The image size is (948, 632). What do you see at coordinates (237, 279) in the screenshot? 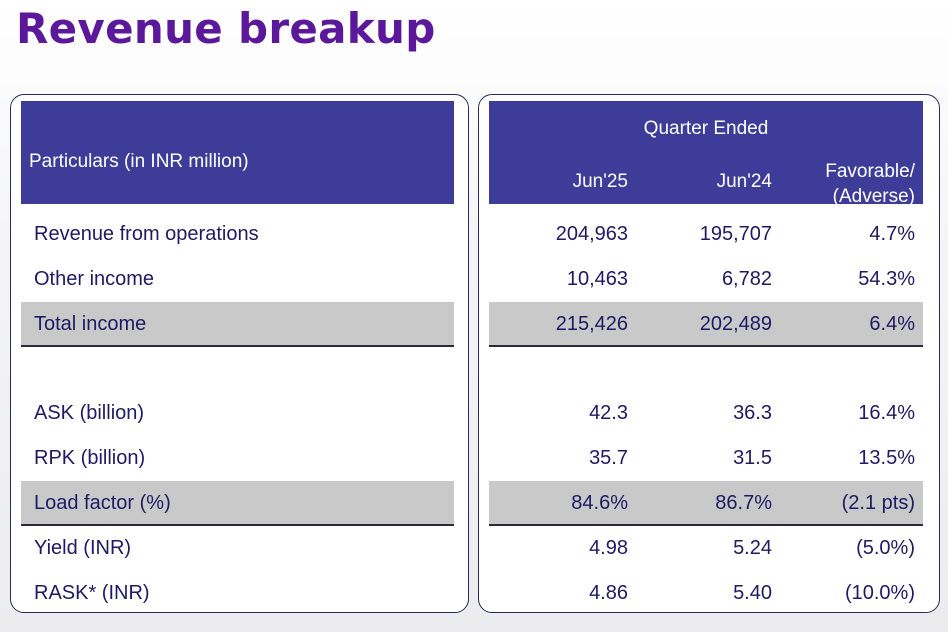
I see `table-row-other-income-label: Other income` at bounding box center [237, 279].